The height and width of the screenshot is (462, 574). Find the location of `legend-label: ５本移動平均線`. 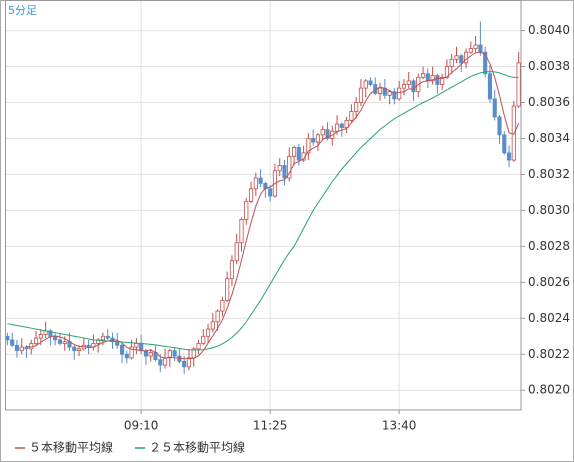

legend-label: ５本移動平均線 is located at coordinates (71, 447).